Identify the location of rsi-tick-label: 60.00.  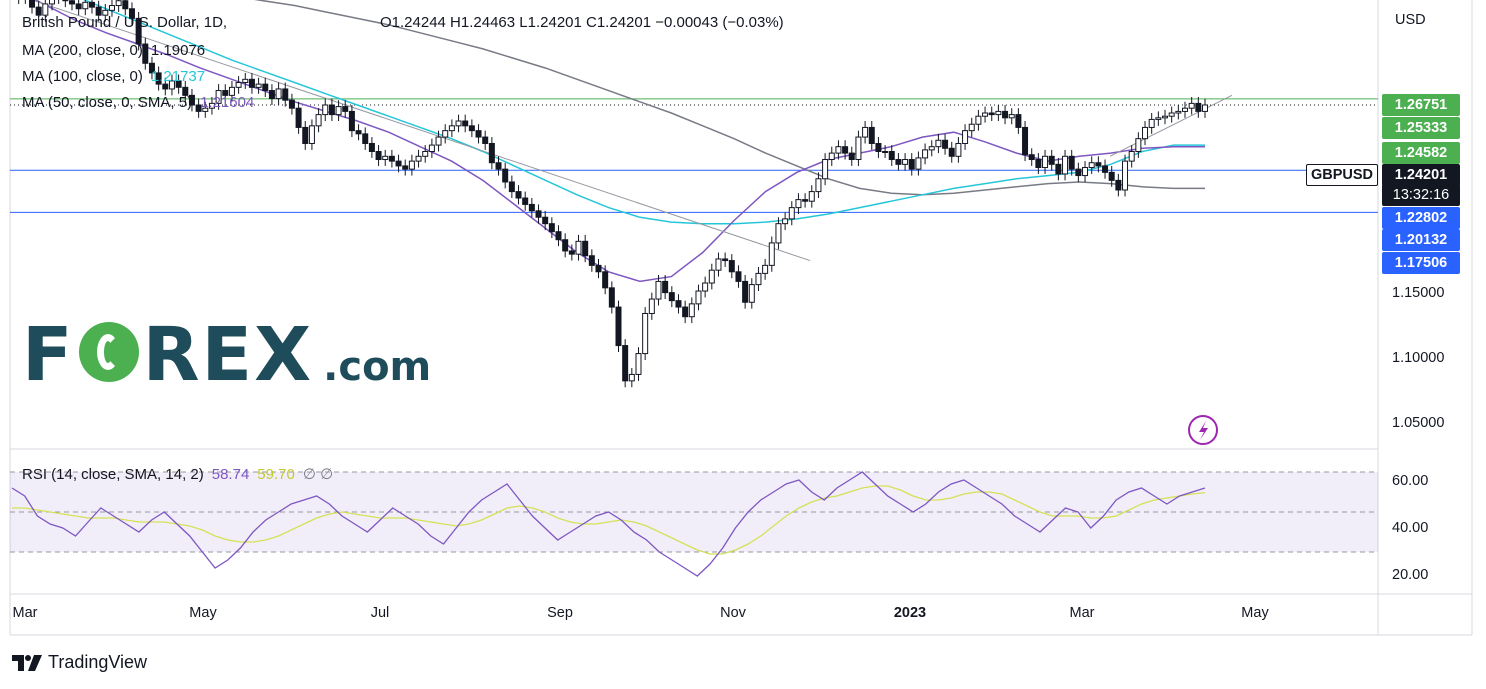
(1410, 481).